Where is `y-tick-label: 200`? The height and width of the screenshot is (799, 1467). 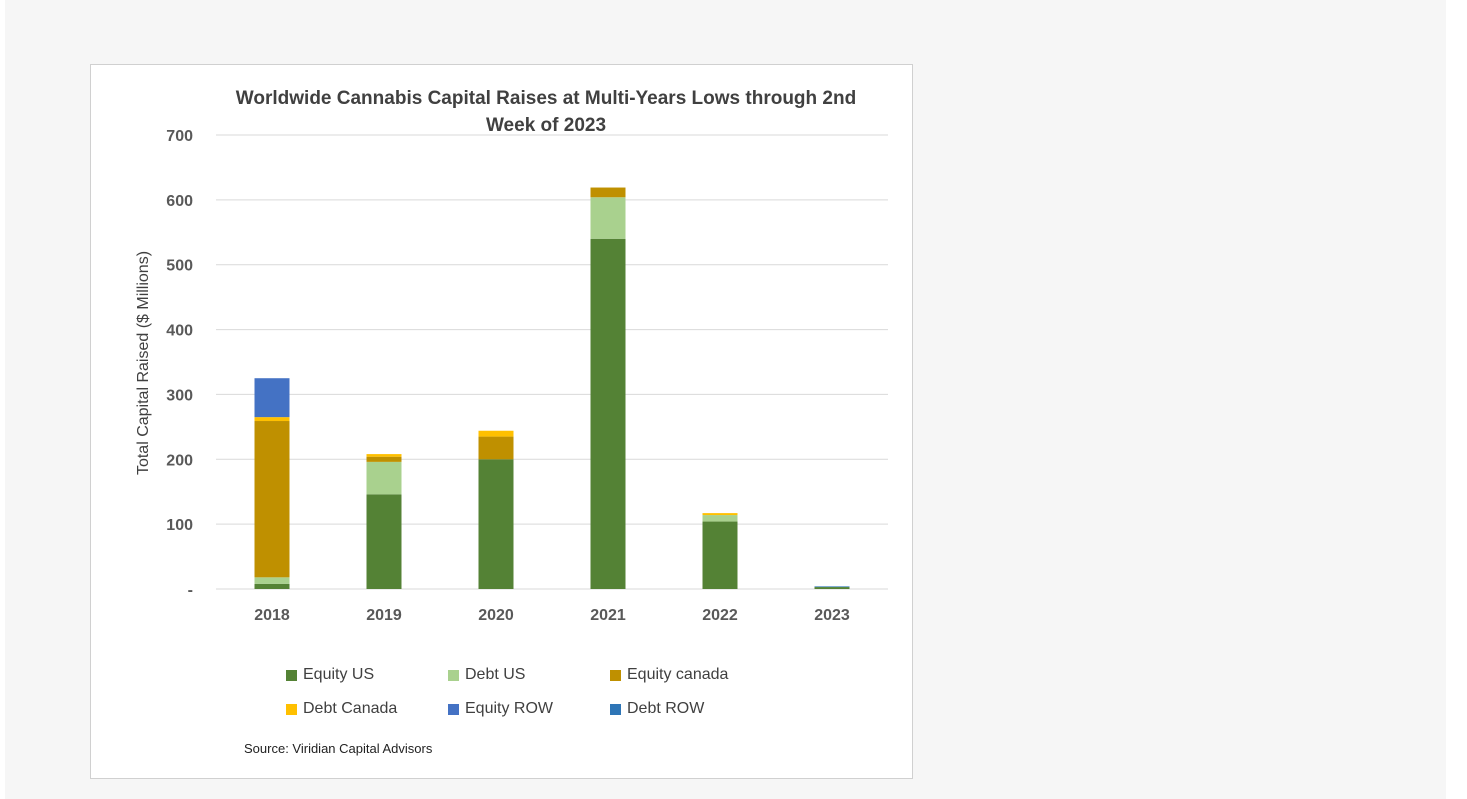
y-tick-label: 200 is located at coordinates (179, 460).